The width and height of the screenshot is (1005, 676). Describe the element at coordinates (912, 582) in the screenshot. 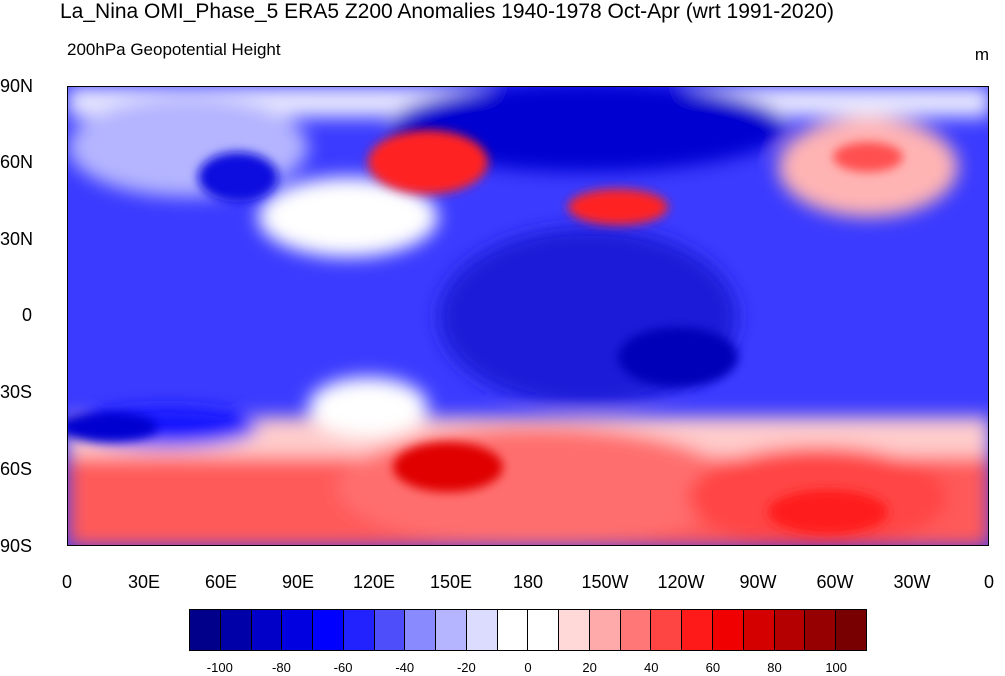

I see `lon-label-30w: 30W` at that location.